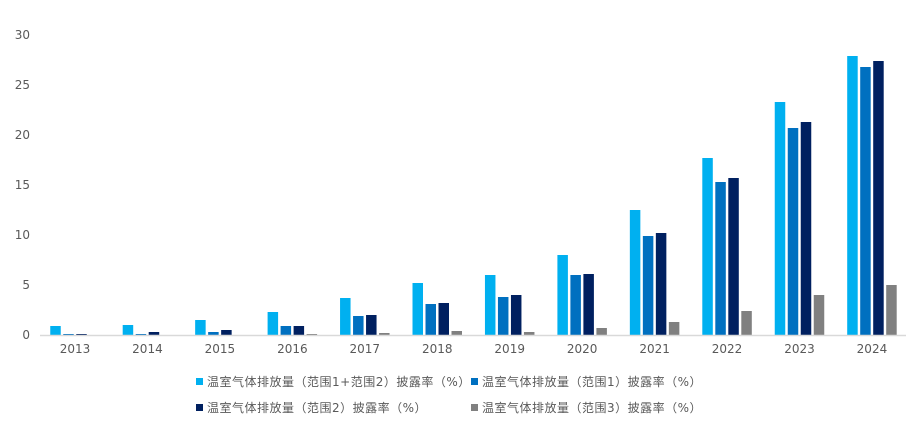 The height and width of the screenshot is (425, 919). I want to click on legend-item-scope1: 温室气体排放量（范围1）披露率（%）, so click(593, 381).